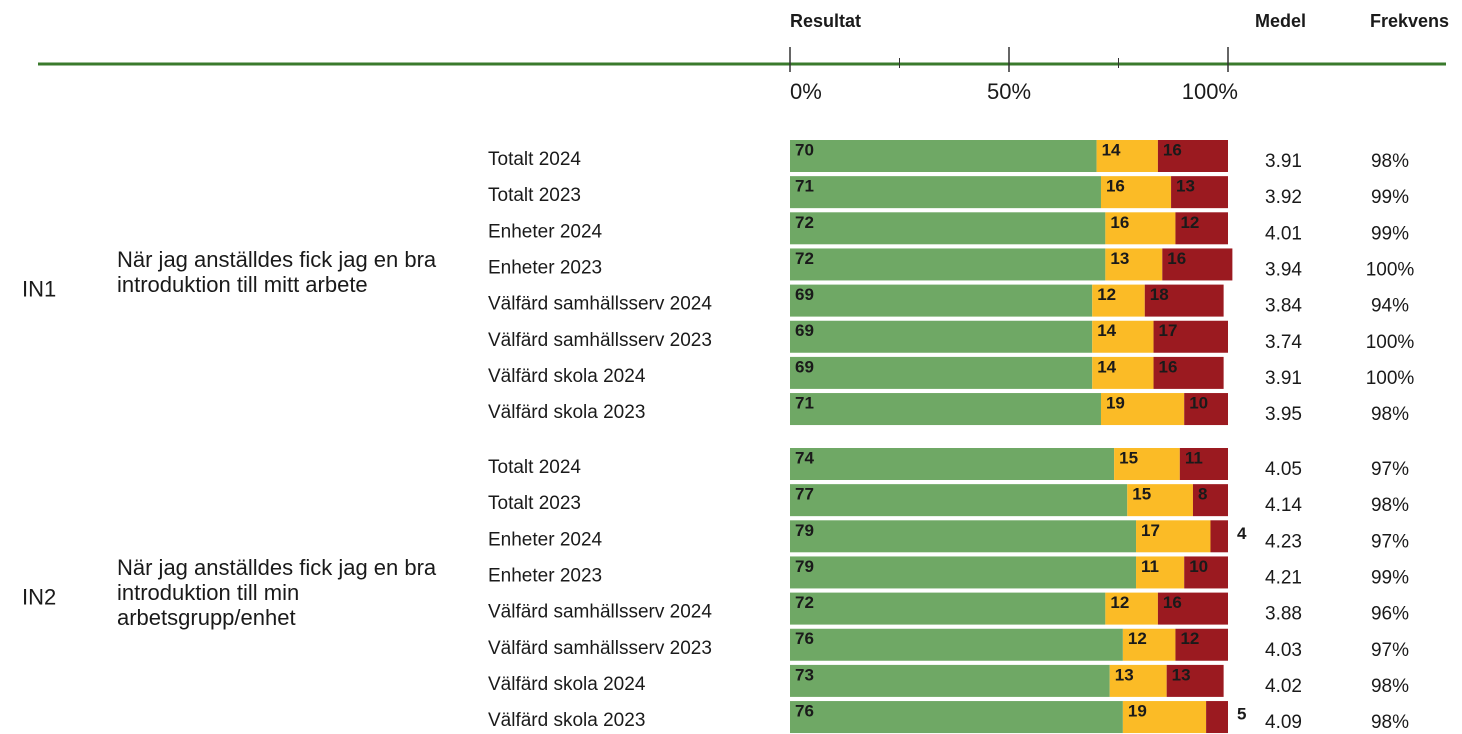  I want to click on mean: 4.05, so click(1283, 469).